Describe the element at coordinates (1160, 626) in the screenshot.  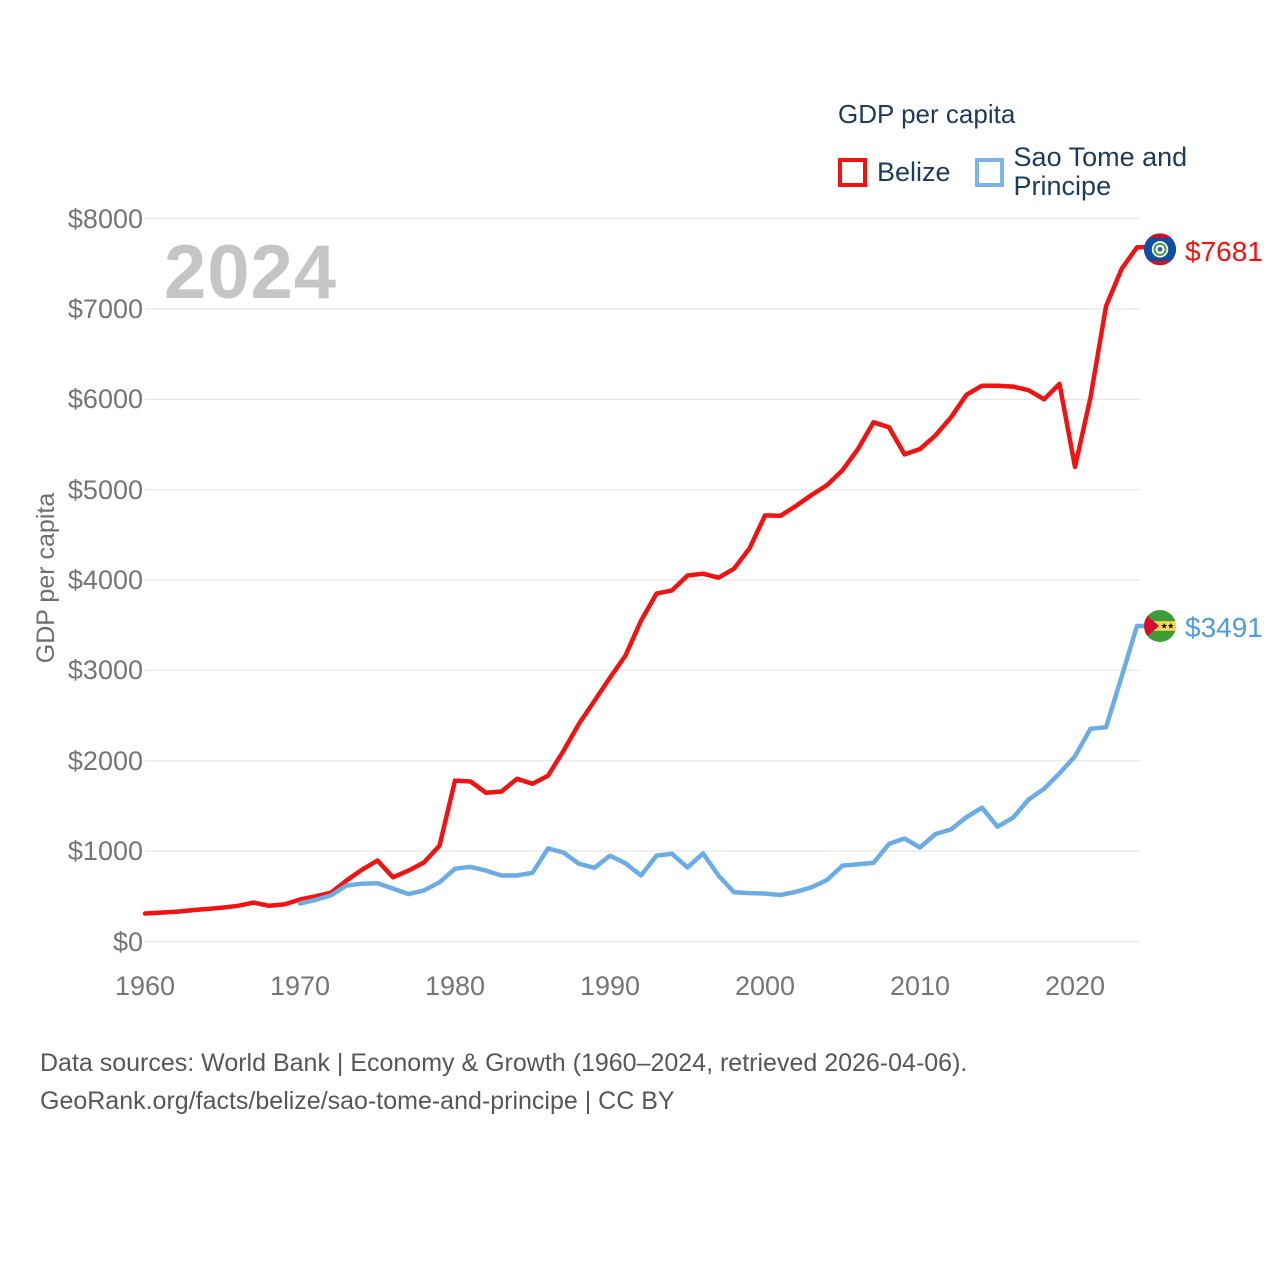
I see `sao-tome-flag-icon` at that location.